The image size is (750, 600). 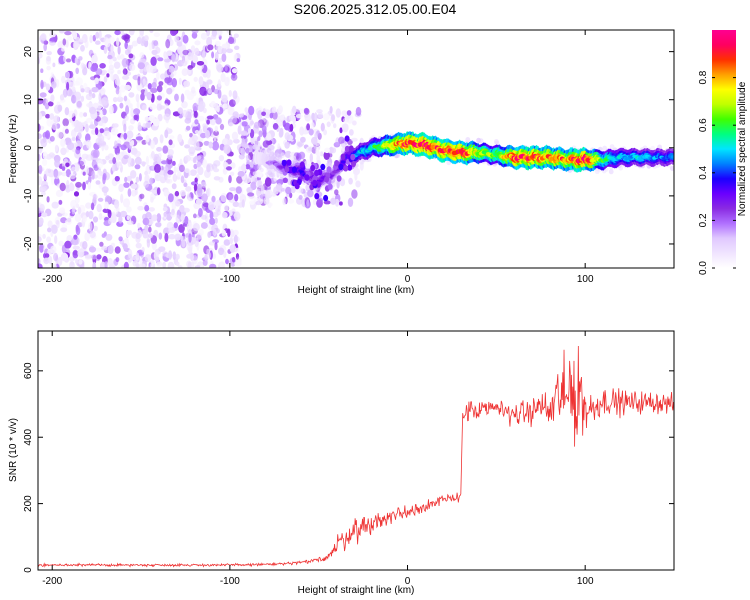 What do you see at coordinates (717, 172) in the screenshot?
I see `colorbar-ticks: 0.0 0.2 0.4 0.6 0.8` at bounding box center [717, 172].